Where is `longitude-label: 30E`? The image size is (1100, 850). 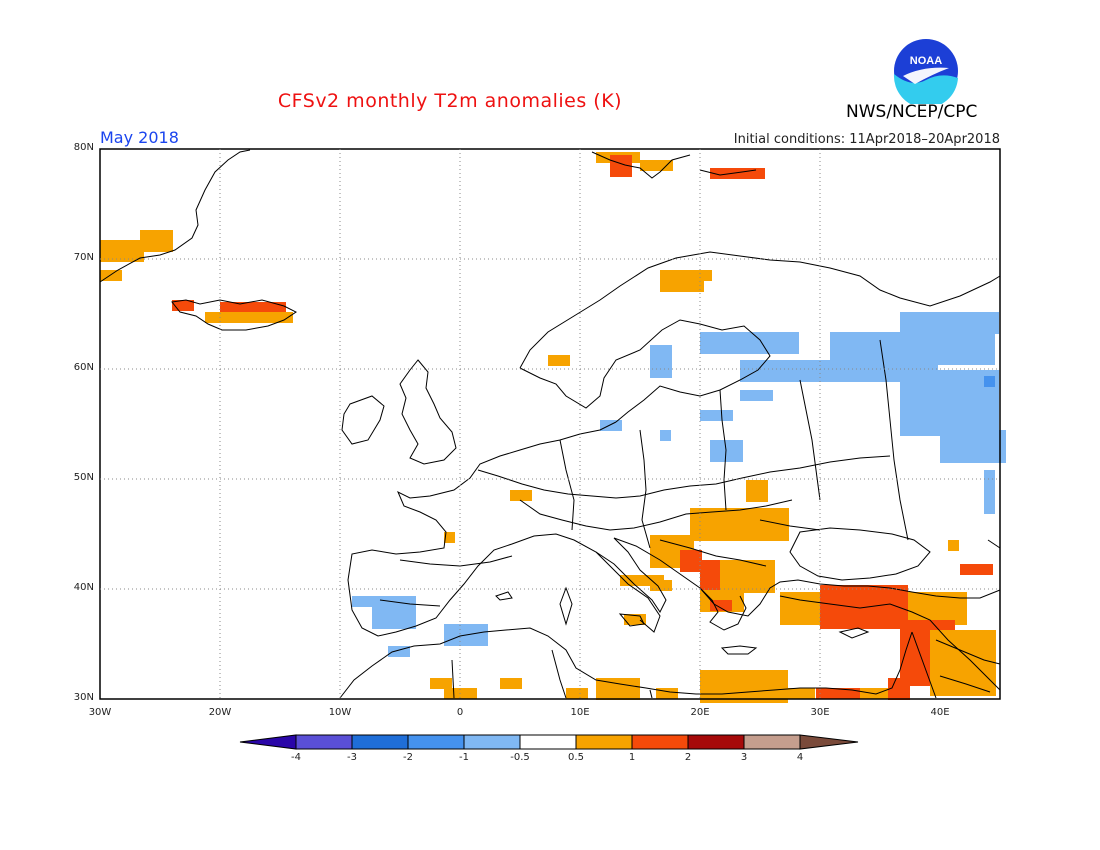 longitude-label: 30E is located at coordinates (820, 712).